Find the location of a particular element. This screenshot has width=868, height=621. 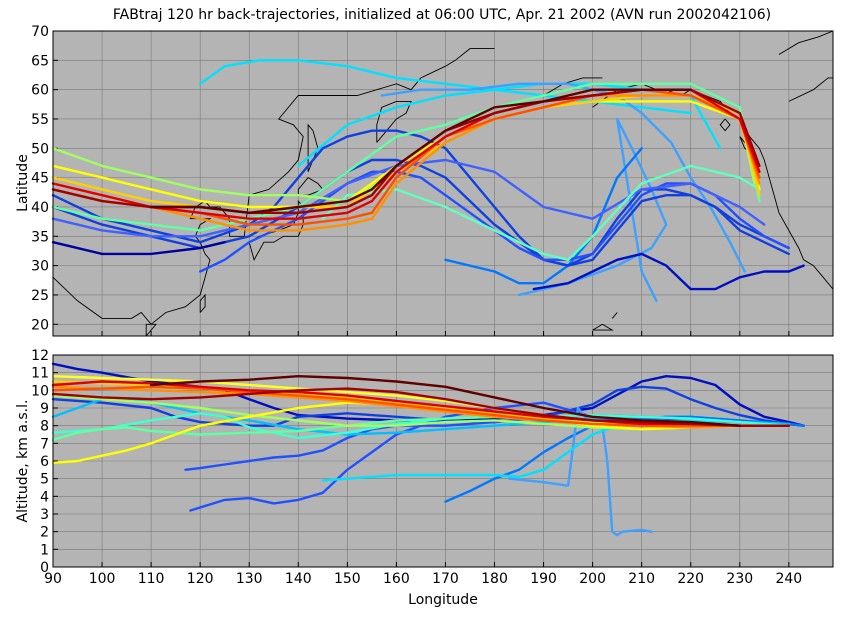

y-tick-label: 50 is located at coordinates (40, 149).